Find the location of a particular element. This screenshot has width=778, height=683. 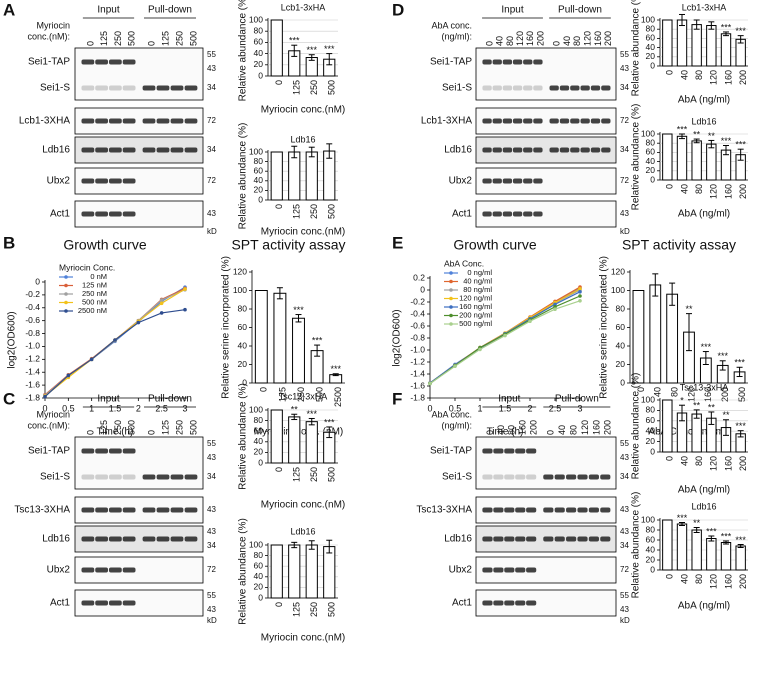

row-label: Lcb1-3XHA is located at coordinates (446, 121).